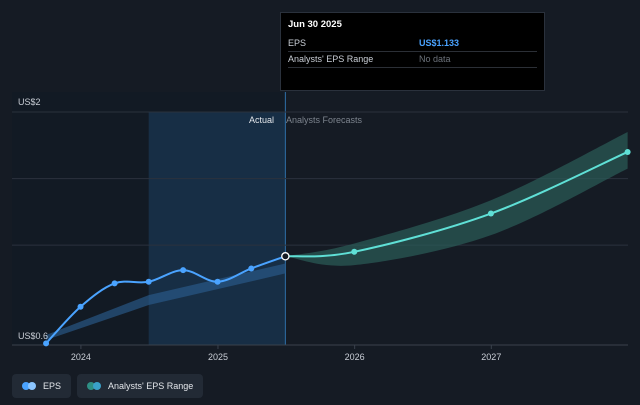 This screenshot has width=640, height=405. What do you see at coordinates (412, 44) in the screenshot?
I see `tooltip-row-eps: EPS US$1.133` at bounding box center [412, 44].